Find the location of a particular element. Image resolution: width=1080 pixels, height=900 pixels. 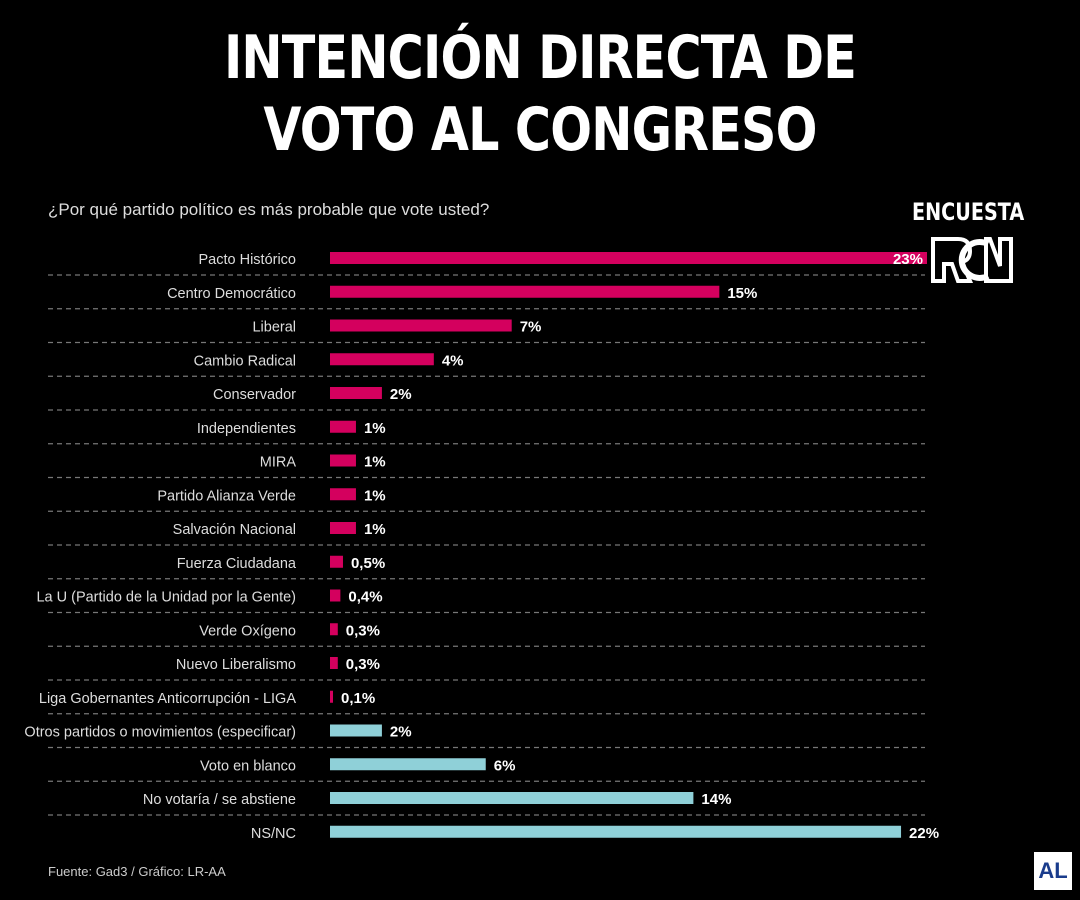

value-label: 0,4% is located at coordinates (365, 597).